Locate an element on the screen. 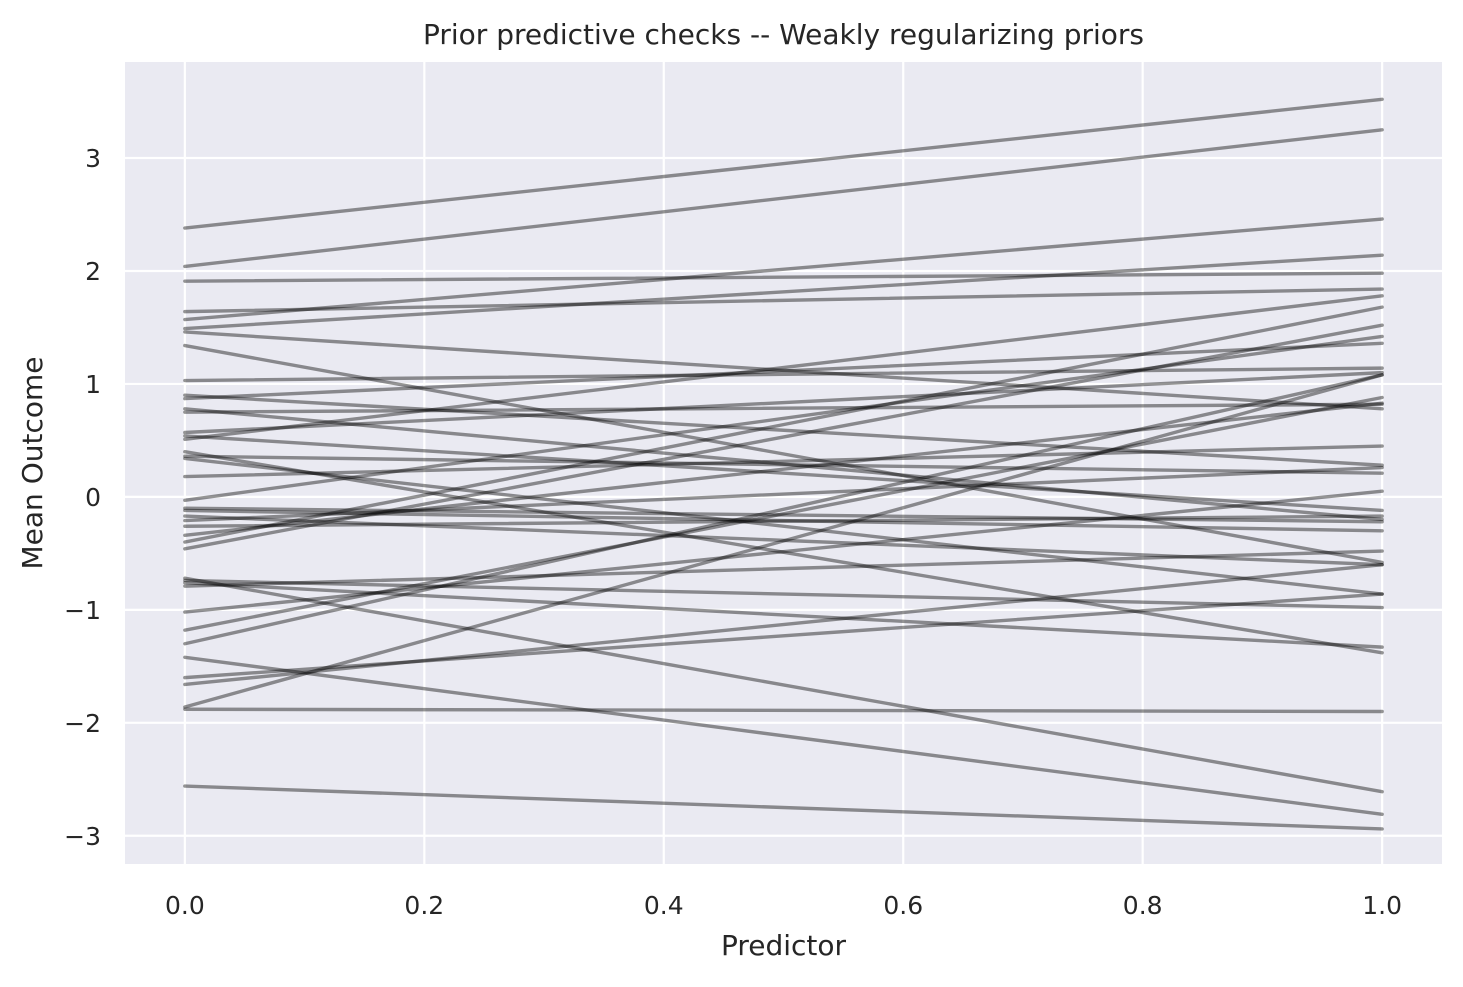  y-axis-title: Mean Outcome is located at coordinates (32, 463).